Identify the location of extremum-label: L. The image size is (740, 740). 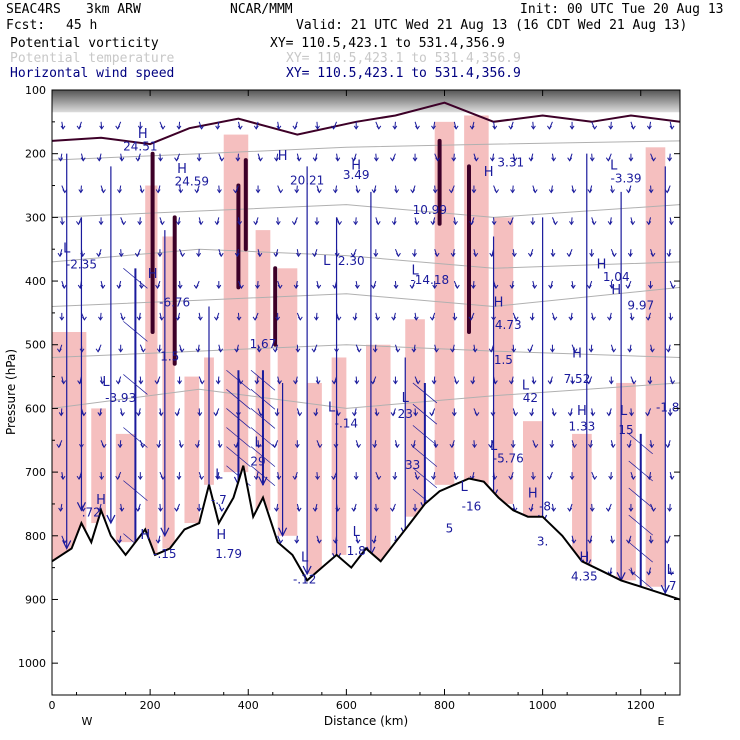
(106, 382).